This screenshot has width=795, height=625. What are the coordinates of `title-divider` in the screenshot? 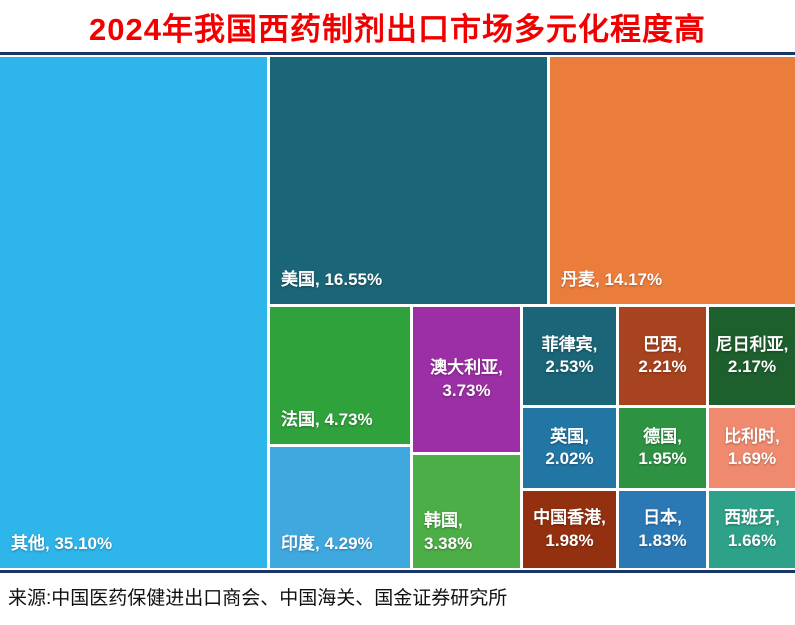 It's located at (397, 53).